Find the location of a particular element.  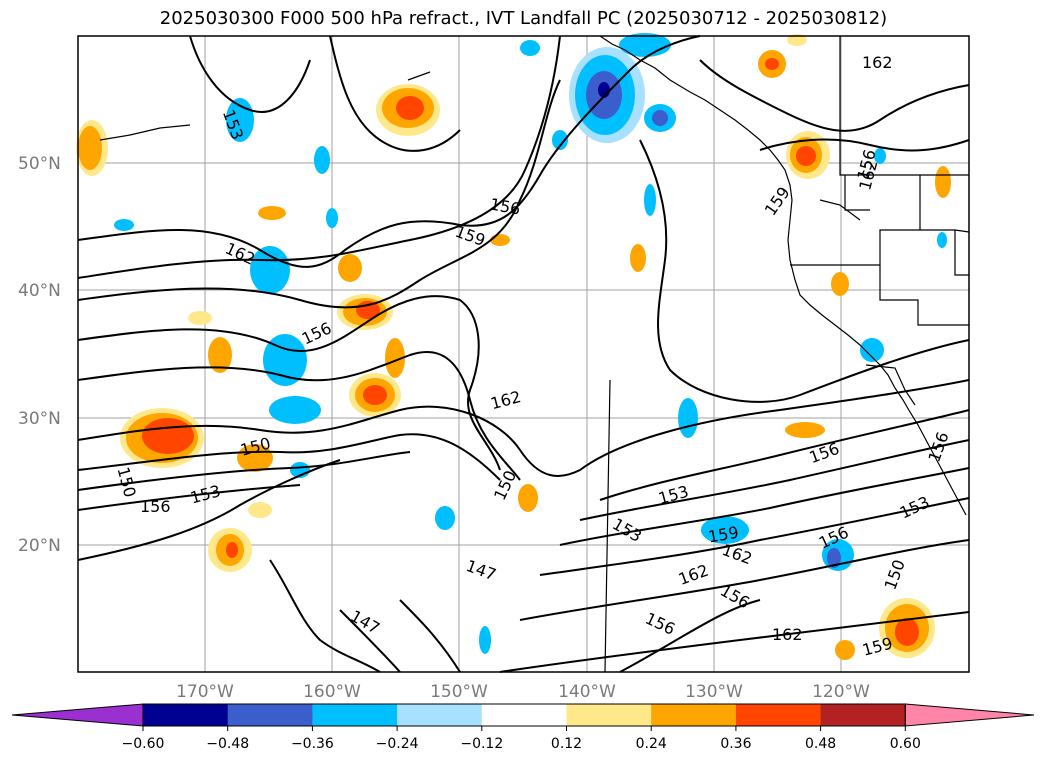

lat-label: 30°N is located at coordinates (39, 419).